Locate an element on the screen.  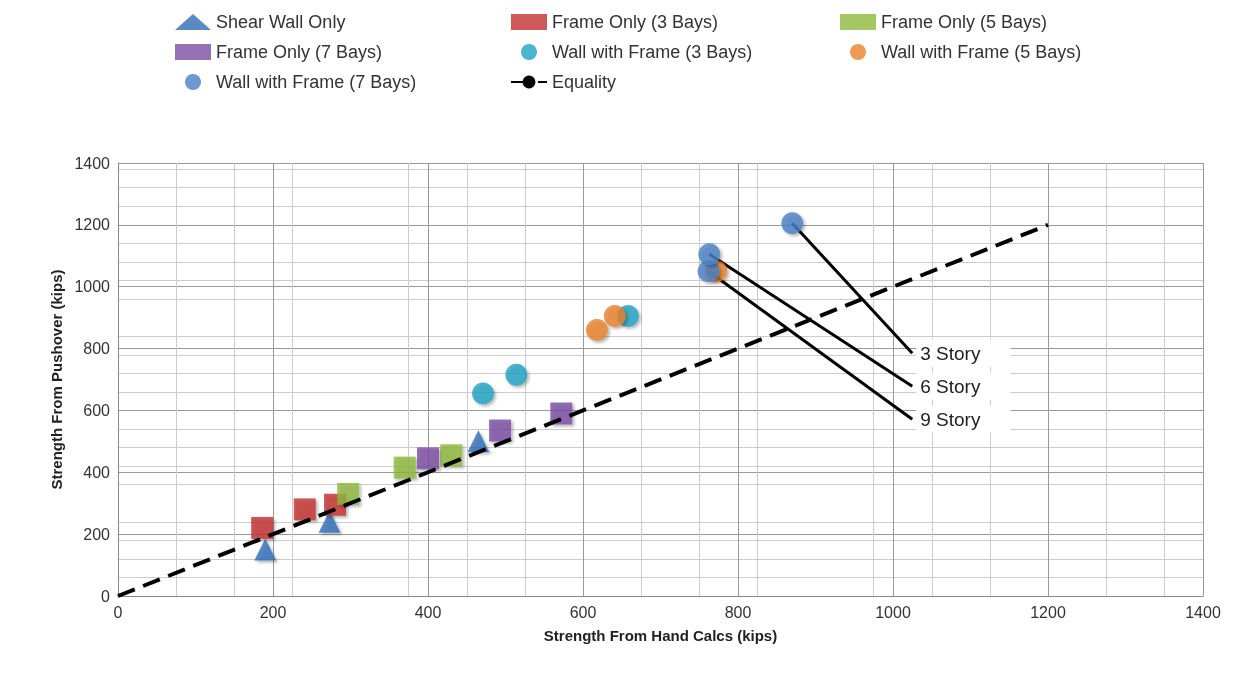
y-tick-label: 400 is located at coordinates (97, 472).